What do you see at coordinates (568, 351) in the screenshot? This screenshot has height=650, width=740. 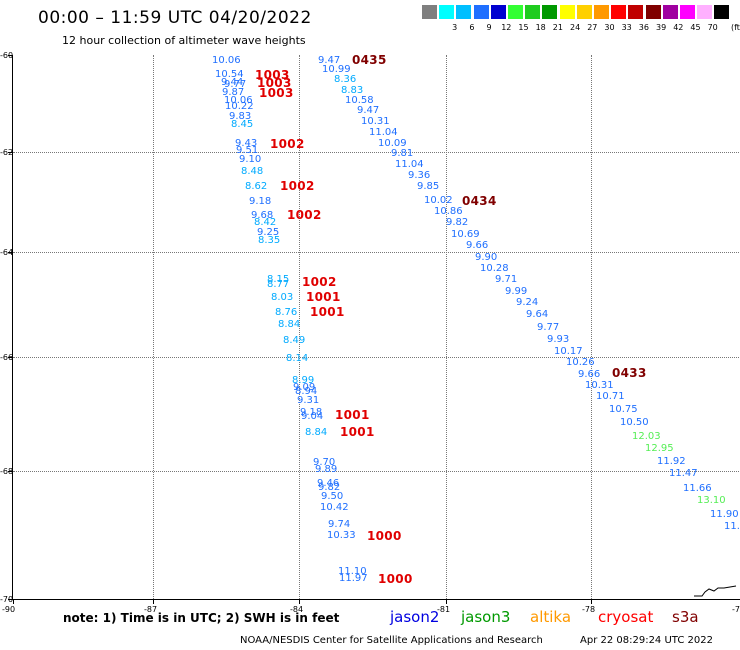 I see `wave-height-value: 10.17` at bounding box center [568, 351].